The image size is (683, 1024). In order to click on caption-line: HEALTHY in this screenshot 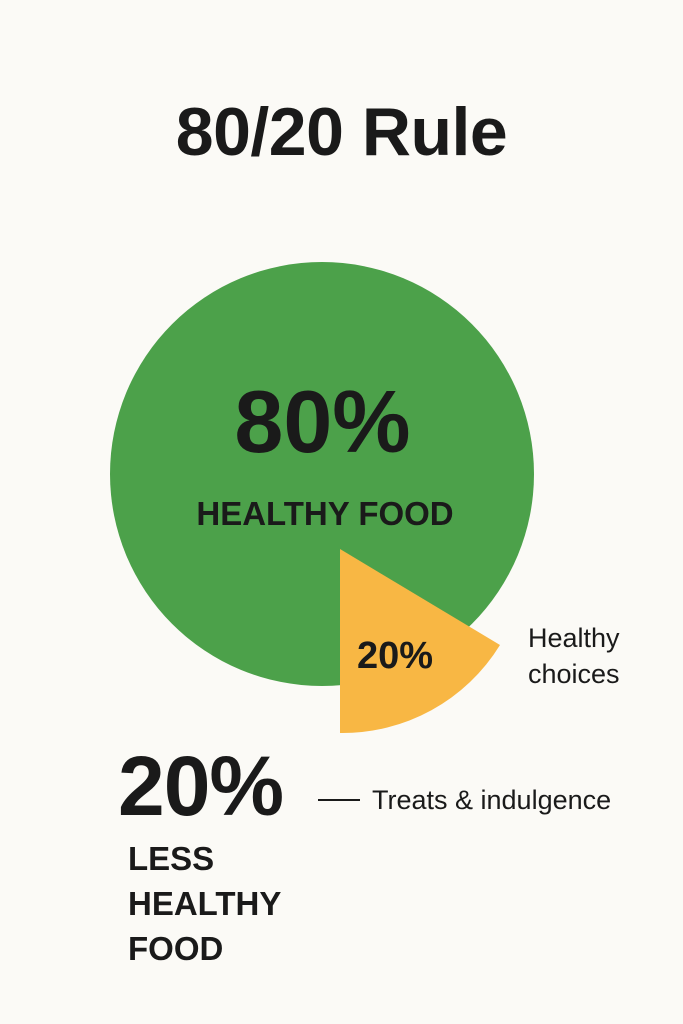, I will do `click(205, 903)`.